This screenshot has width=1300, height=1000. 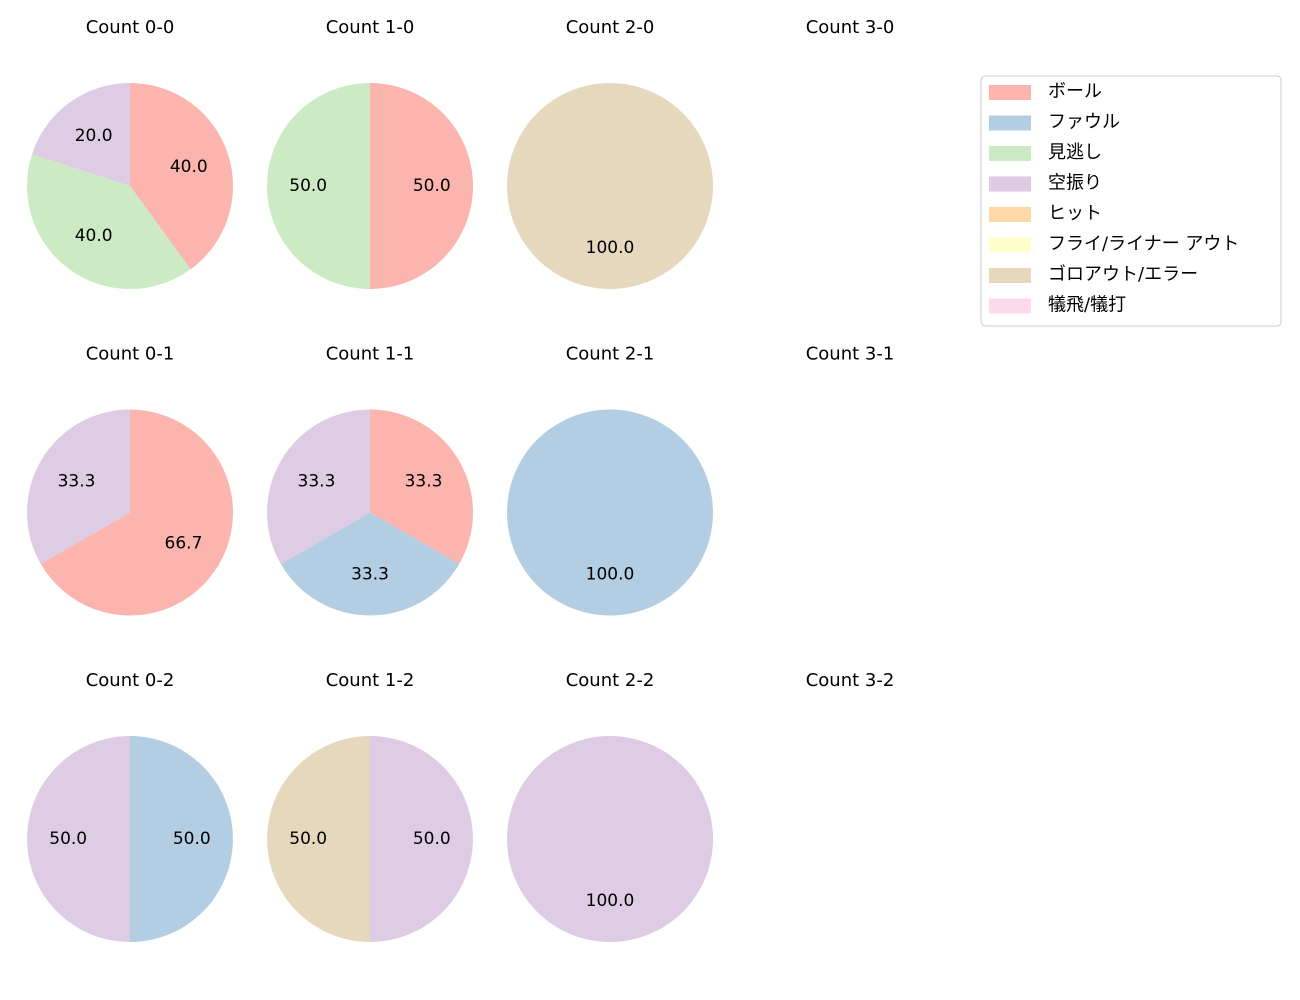 What do you see at coordinates (1143, 244) in the screenshot?
I see `legend-label: フライ/ライナー アウト` at bounding box center [1143, 244].